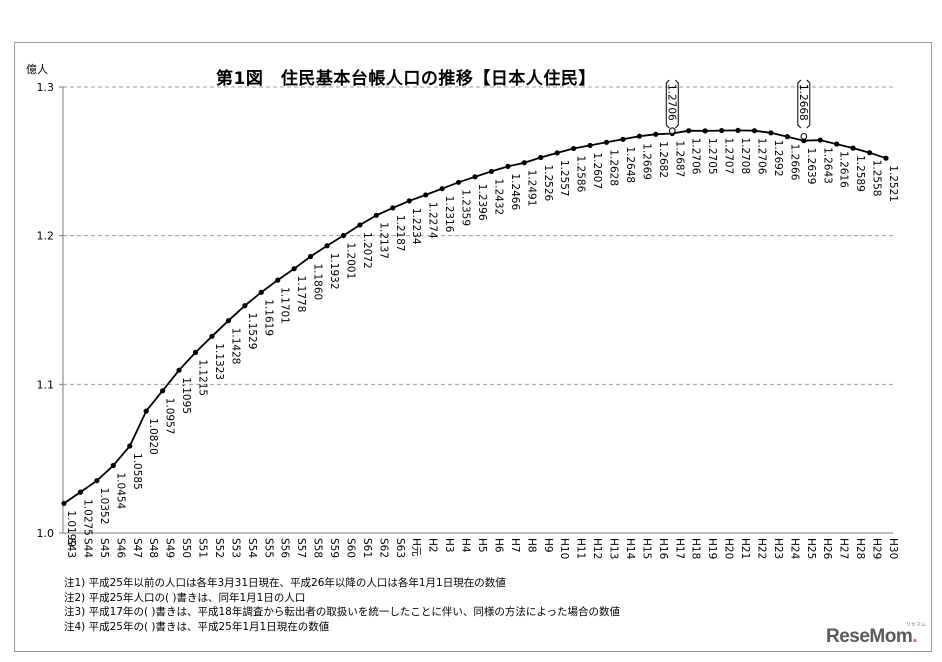  What do you see at coordinates (37, 69) in the screenshot?
I see `y-axis-unit-label: 億人` at bounding box center [37, 69].